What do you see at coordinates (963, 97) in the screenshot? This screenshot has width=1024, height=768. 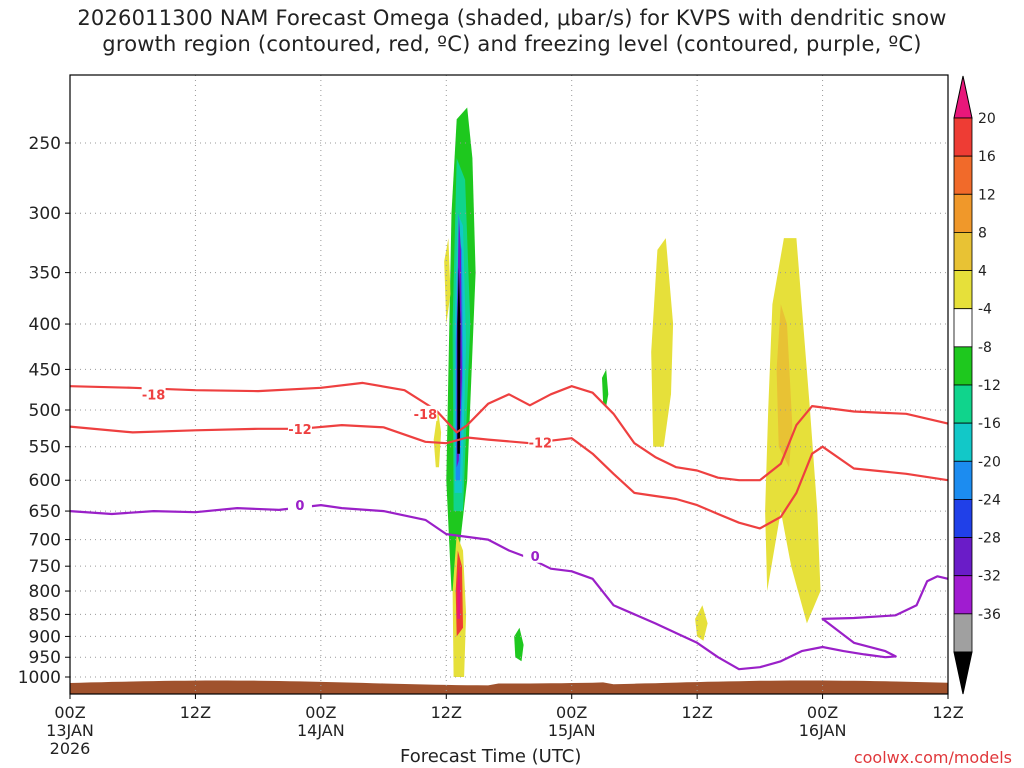 I see `colorbar-top-arrow` at bounding box center [963, 97].